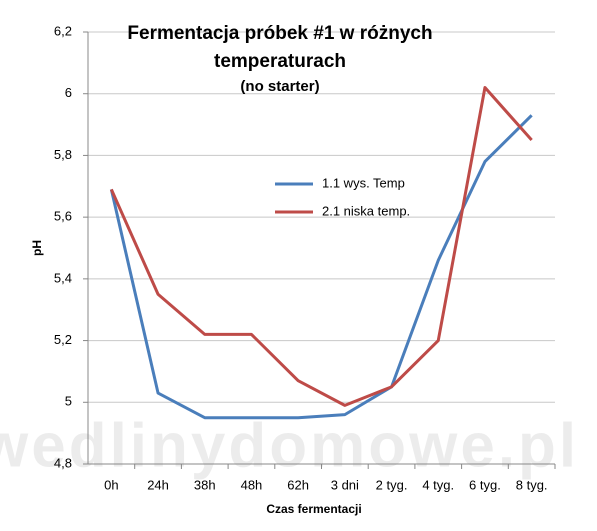 Image resolution: width=597 pixels, height=531 pixels. I want to click on y-tick-label: 5,8, so click(63, 154).